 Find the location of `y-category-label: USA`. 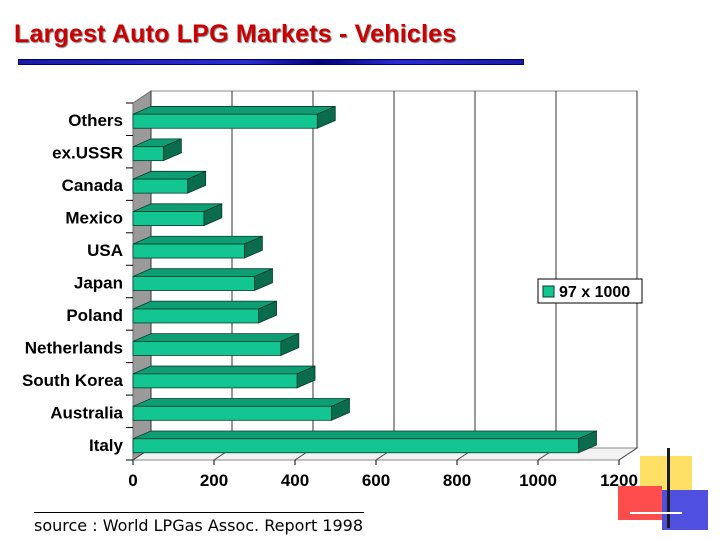

y-category-label: USA is located at coordinates (105, 250).